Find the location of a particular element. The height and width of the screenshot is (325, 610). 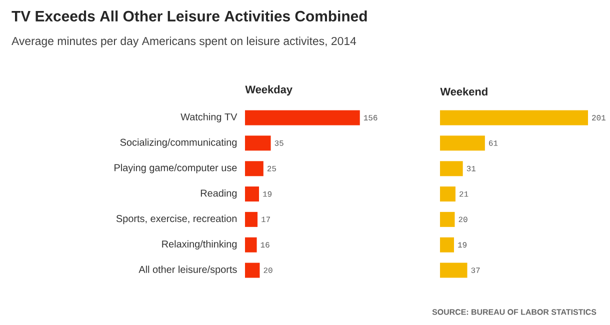

y-tick-label: Reading is located at coordinates (218, 194).